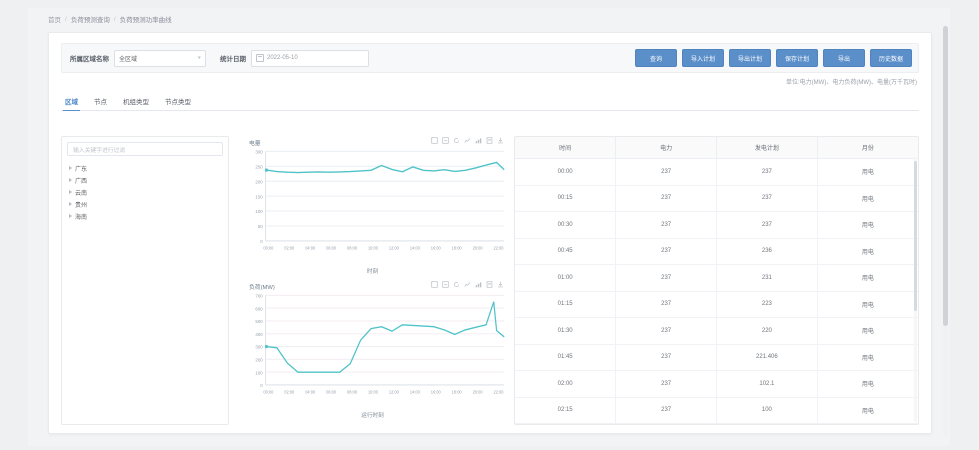  What do you see at coordinates (767, 148) in the screenshot?
I see `column-header-plan: 发电计划` at bounding box center [767, 148].